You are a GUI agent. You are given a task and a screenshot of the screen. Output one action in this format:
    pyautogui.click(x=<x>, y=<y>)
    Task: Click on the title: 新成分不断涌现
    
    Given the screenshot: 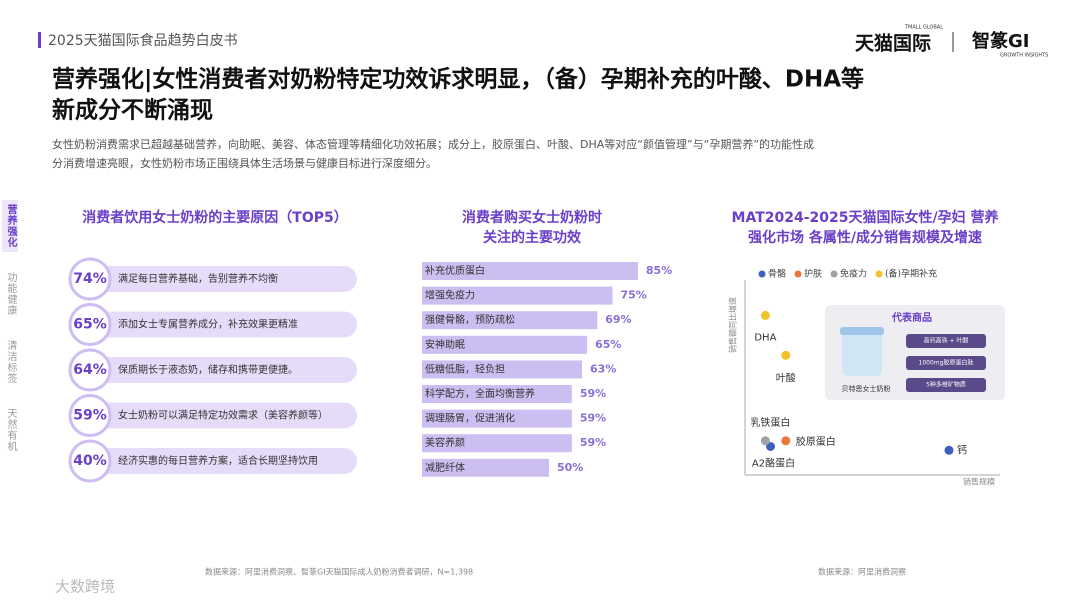 What is the action you would take?
    pyautogui.click(x=132, y=110)
    